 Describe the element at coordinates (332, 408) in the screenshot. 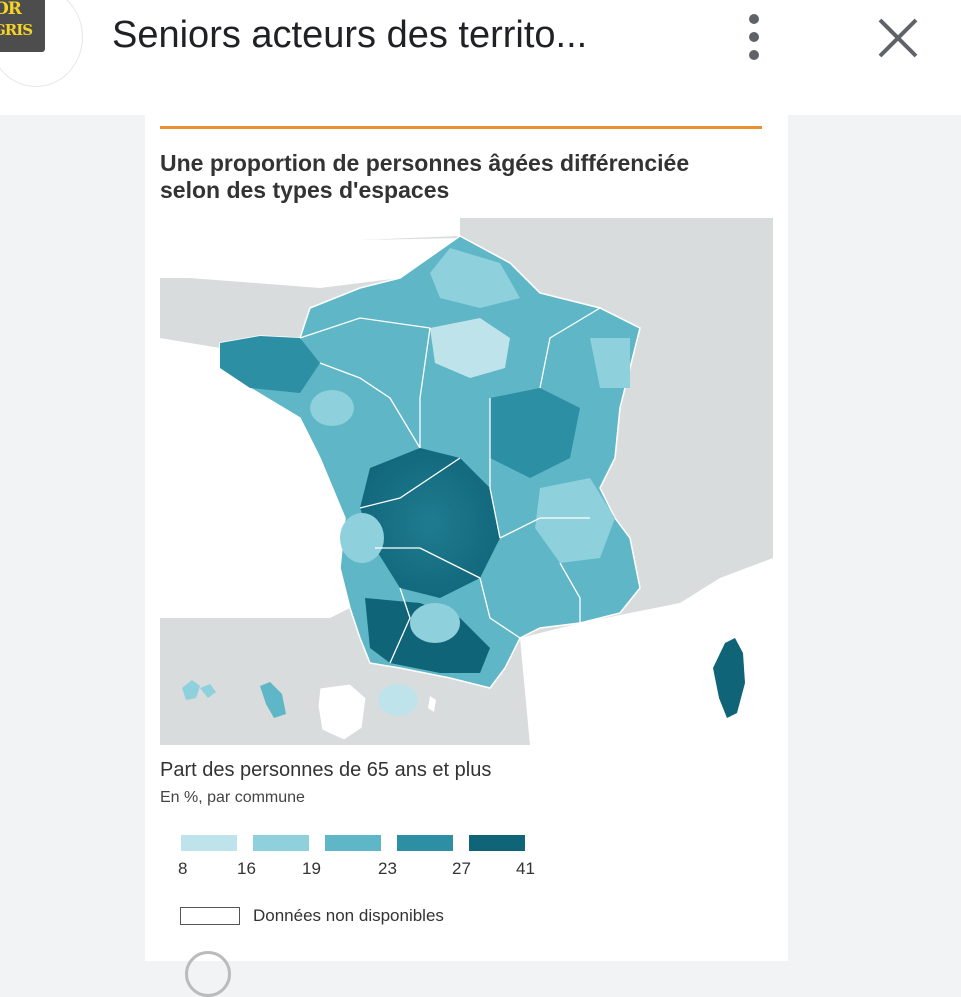

I see `nantes-light` at that location.